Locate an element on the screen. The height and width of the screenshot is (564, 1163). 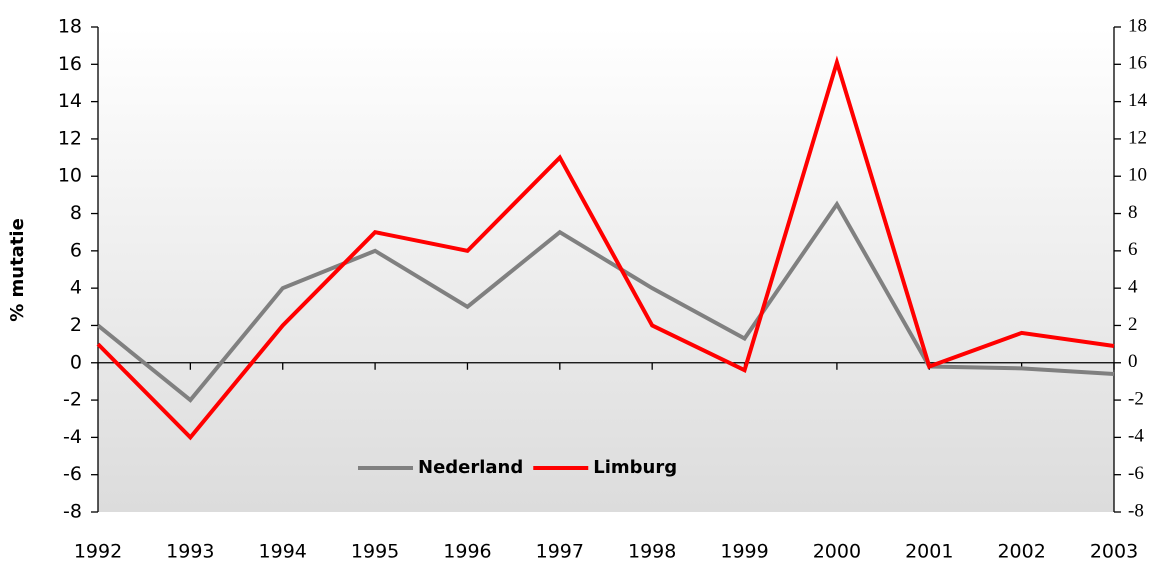
y2-tick-label: 18 is located at coordinates (1137, 25).